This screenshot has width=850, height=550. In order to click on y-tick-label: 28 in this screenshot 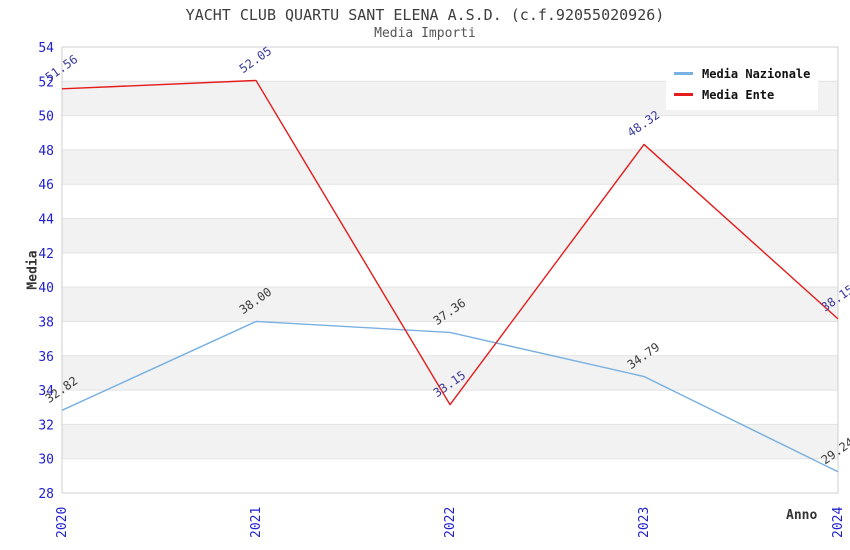, I will do `click(46, 494)`.